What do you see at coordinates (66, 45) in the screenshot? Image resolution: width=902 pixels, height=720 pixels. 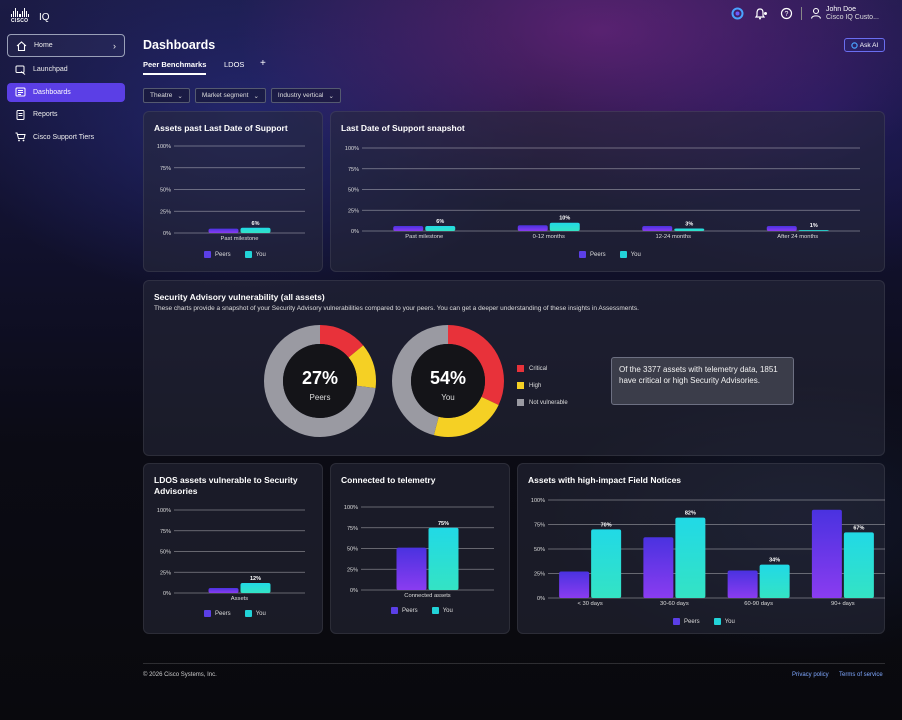 I see `sidebar-item-home: Home ›` at bounding box center [66, 45].